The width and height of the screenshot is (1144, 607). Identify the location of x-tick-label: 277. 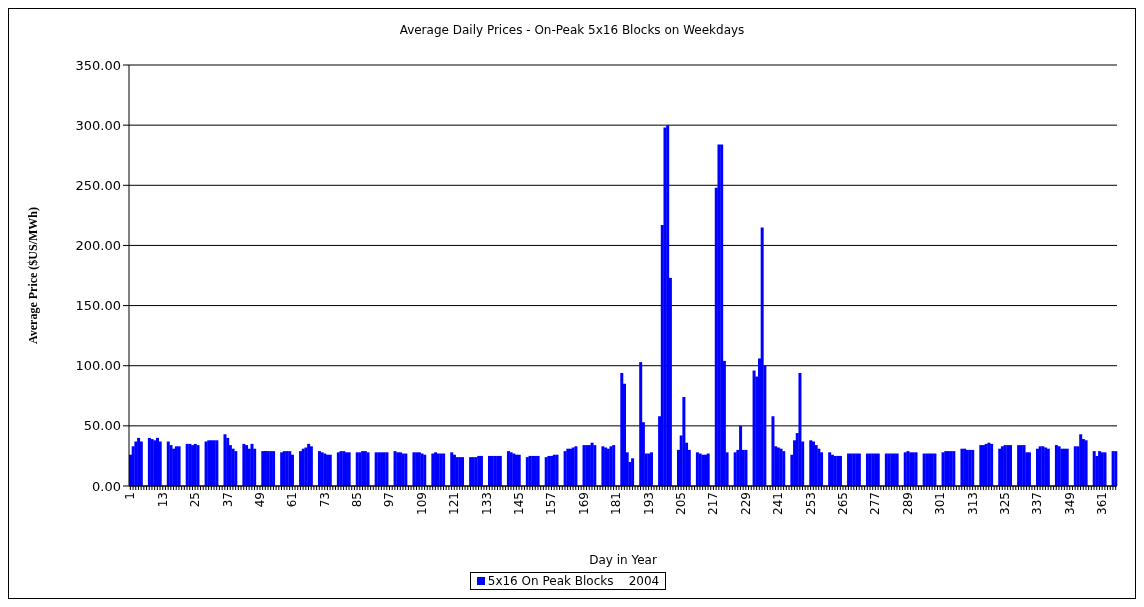
(875, 503).